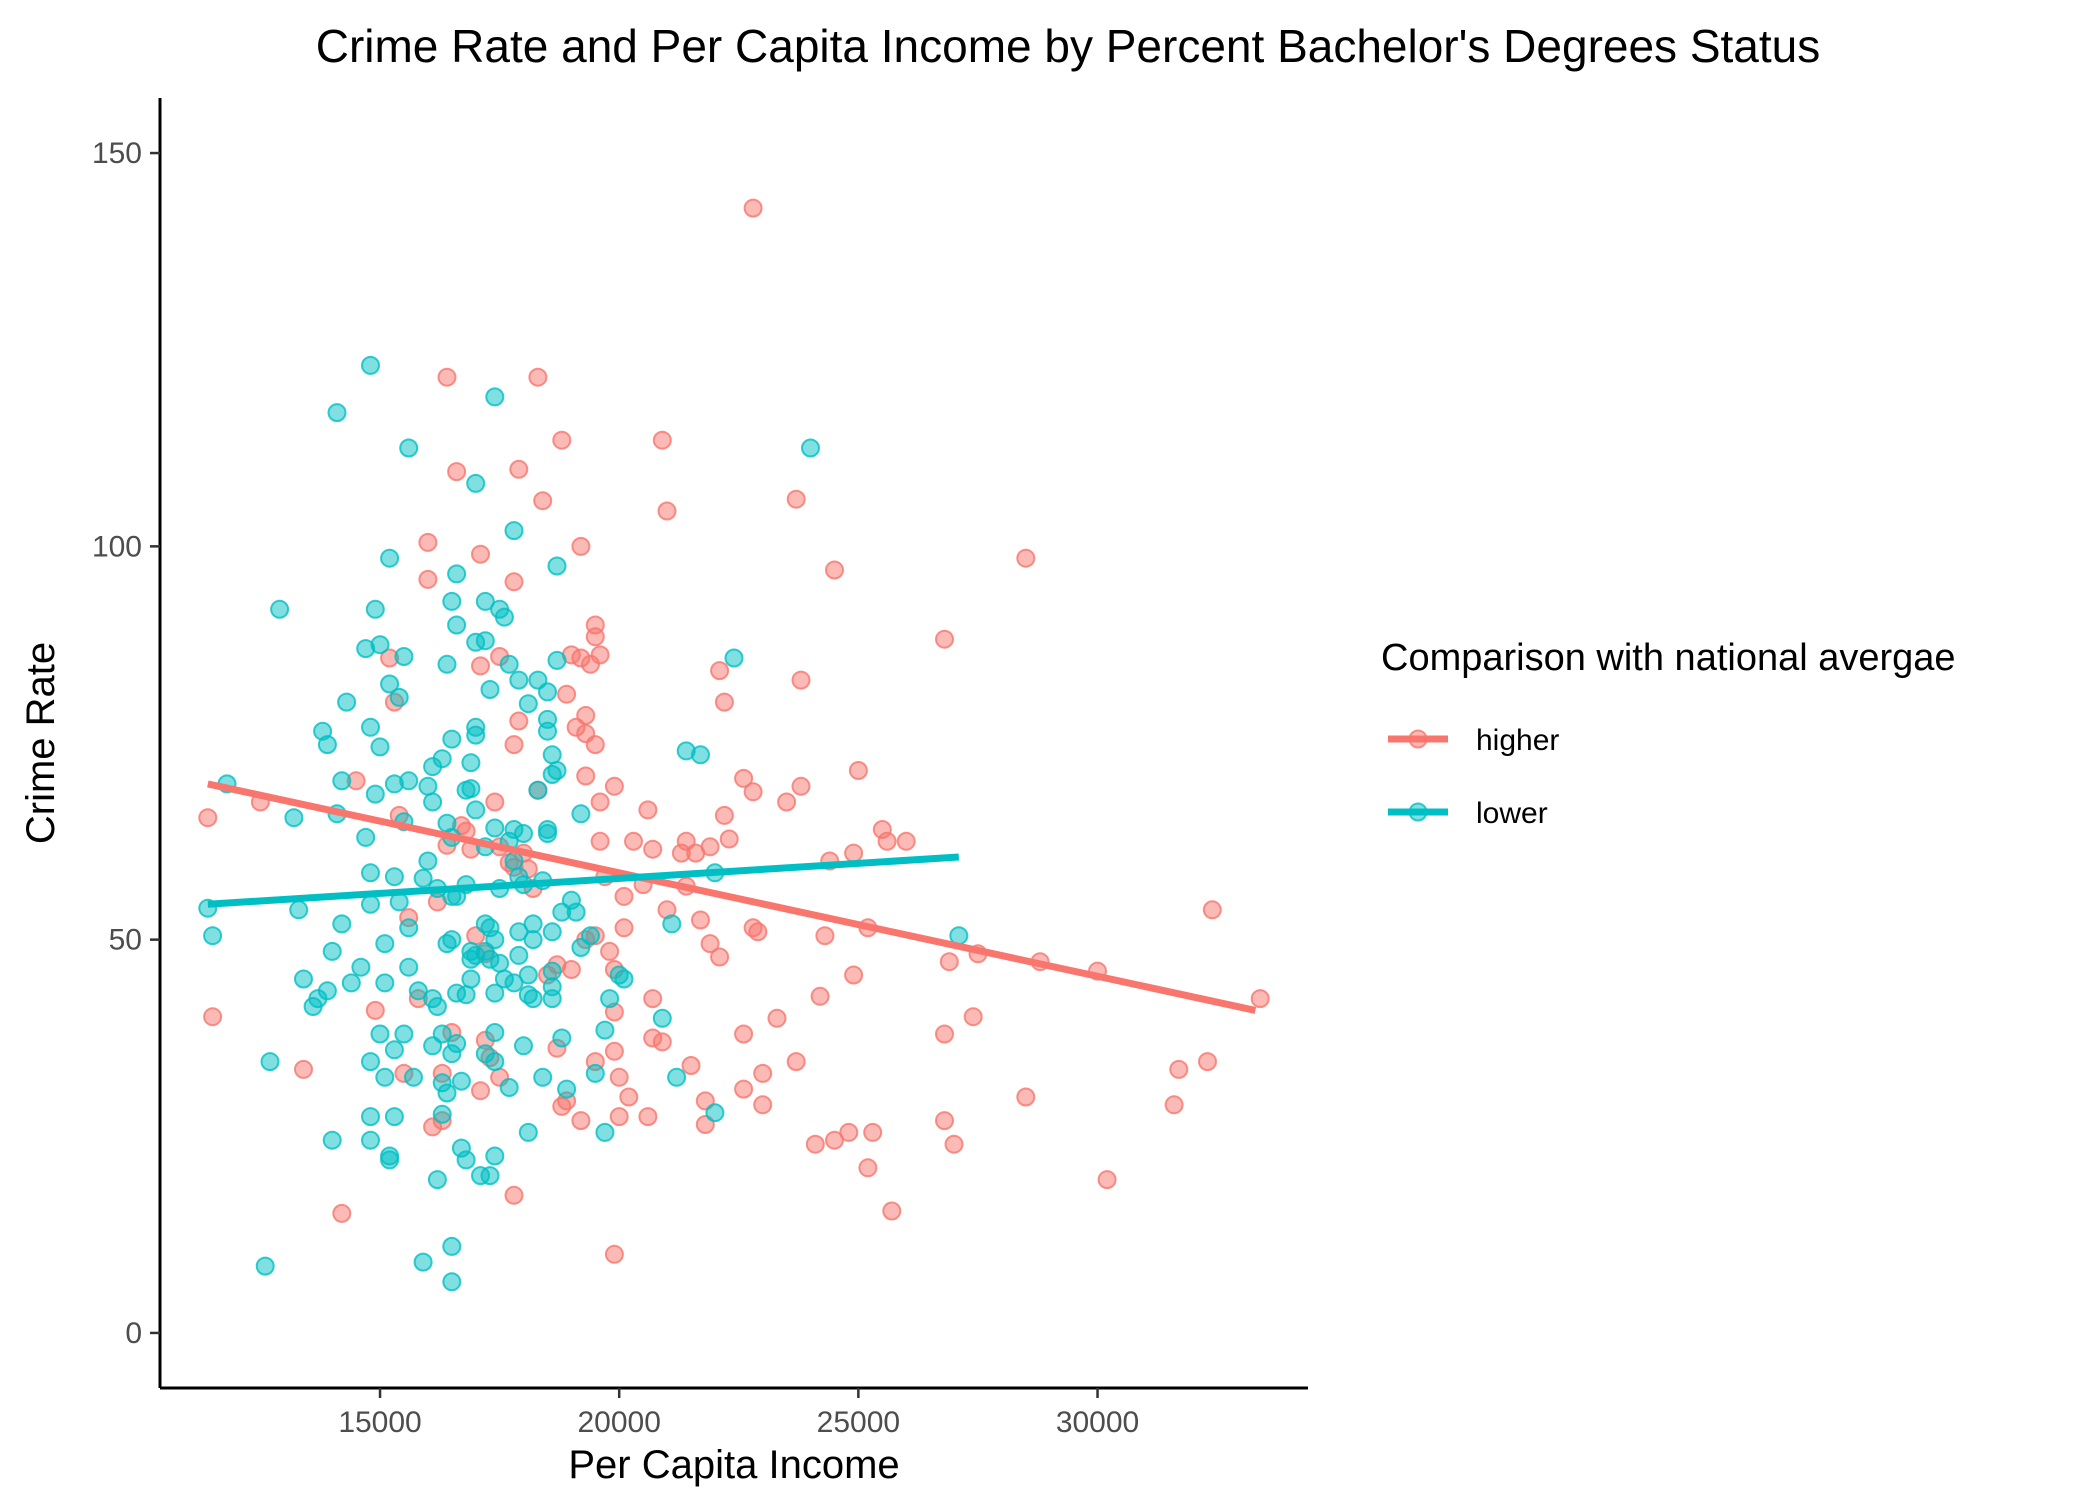 The height and width of the screenshot is (1500, 2100). Describe the element at coordinates (1418, 739) in the screenshot. I see `legend-key-point` at that location.